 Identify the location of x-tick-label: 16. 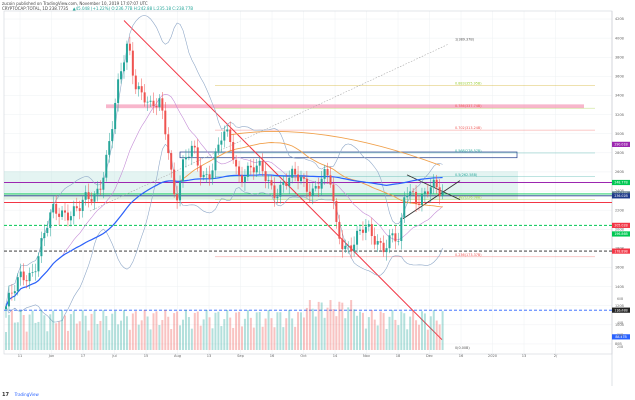
(461, 356).